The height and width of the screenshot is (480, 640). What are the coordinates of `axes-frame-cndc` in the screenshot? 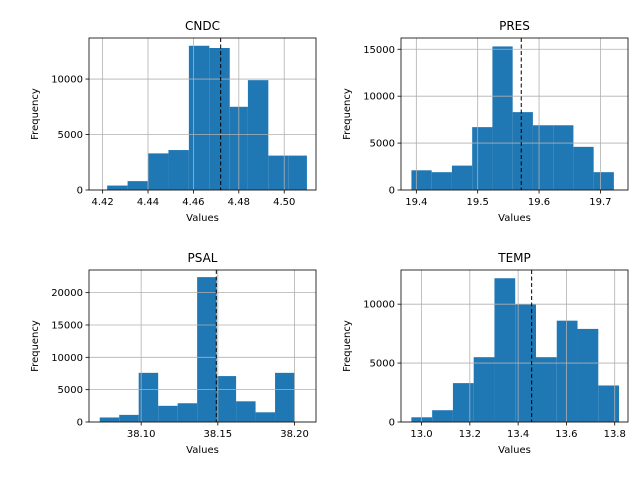 It's located at (202, 114).